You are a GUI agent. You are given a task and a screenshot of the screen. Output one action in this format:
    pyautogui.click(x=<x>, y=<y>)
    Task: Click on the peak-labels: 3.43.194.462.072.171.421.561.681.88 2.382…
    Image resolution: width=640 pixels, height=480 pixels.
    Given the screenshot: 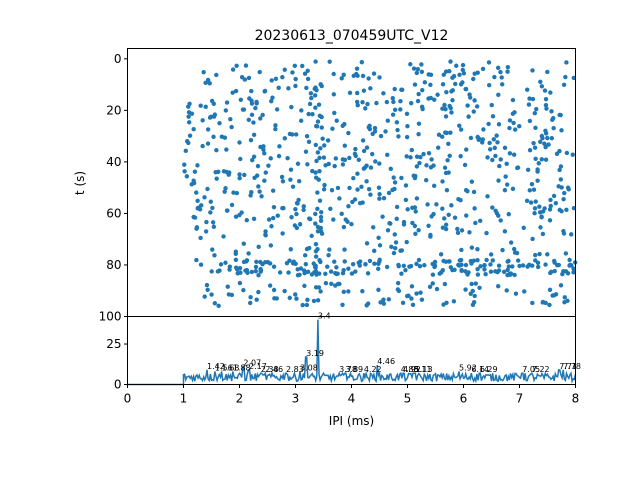 What is the action you would take?
    pyautogui.click(x=394, y=343)
    